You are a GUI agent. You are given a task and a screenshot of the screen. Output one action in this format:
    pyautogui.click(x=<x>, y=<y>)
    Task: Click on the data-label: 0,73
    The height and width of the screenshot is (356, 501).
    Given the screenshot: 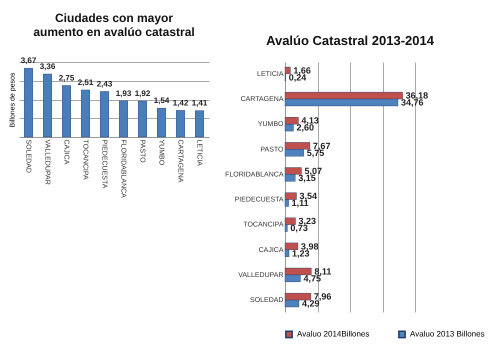 What is the action you would take?
    pyautogui.click(x=299, y=228)
    